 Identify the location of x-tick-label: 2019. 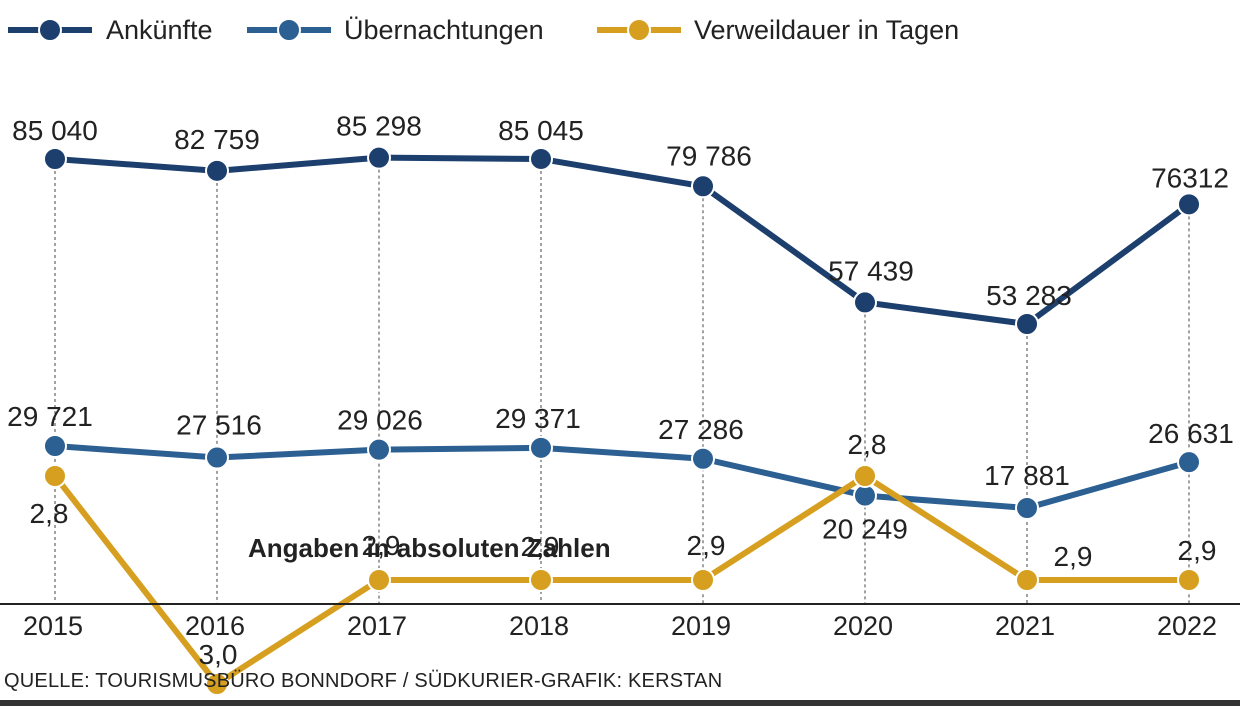
(701, 626).